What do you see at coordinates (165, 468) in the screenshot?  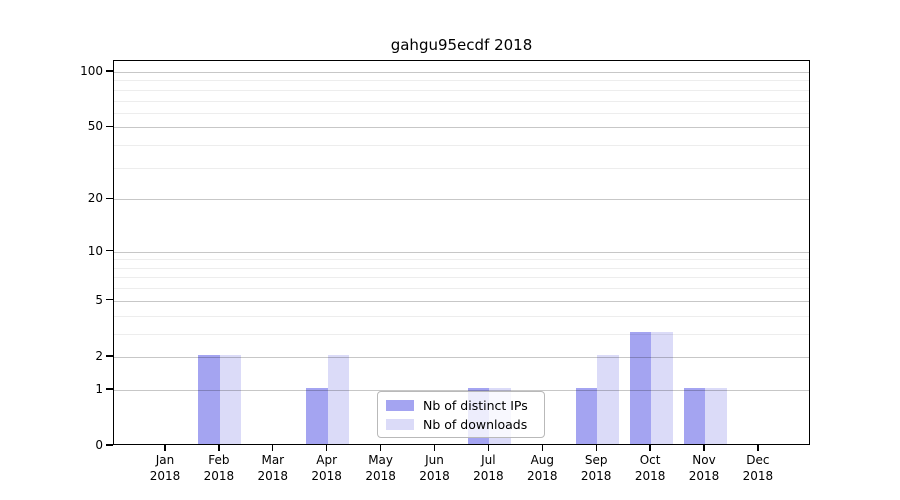 I see `x-tick-label: Jan 2018` at bounding box center [165, 468].